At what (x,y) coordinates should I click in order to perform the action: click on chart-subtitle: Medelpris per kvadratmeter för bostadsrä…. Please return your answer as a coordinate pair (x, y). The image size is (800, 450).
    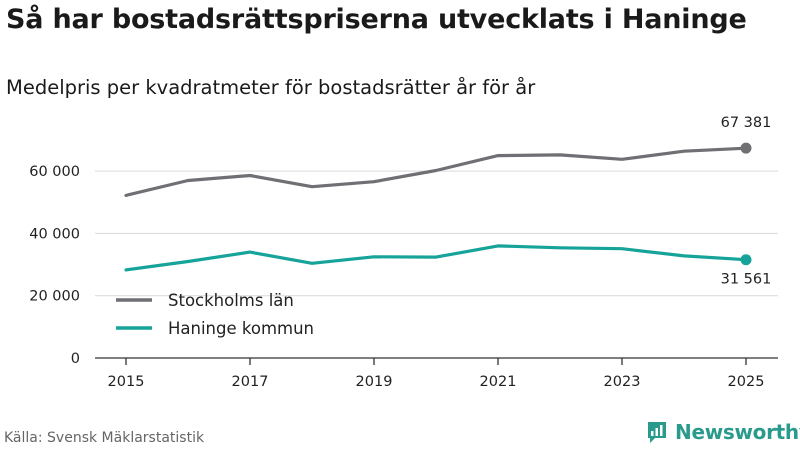
    Looking at the image, I should click on (271, 87).